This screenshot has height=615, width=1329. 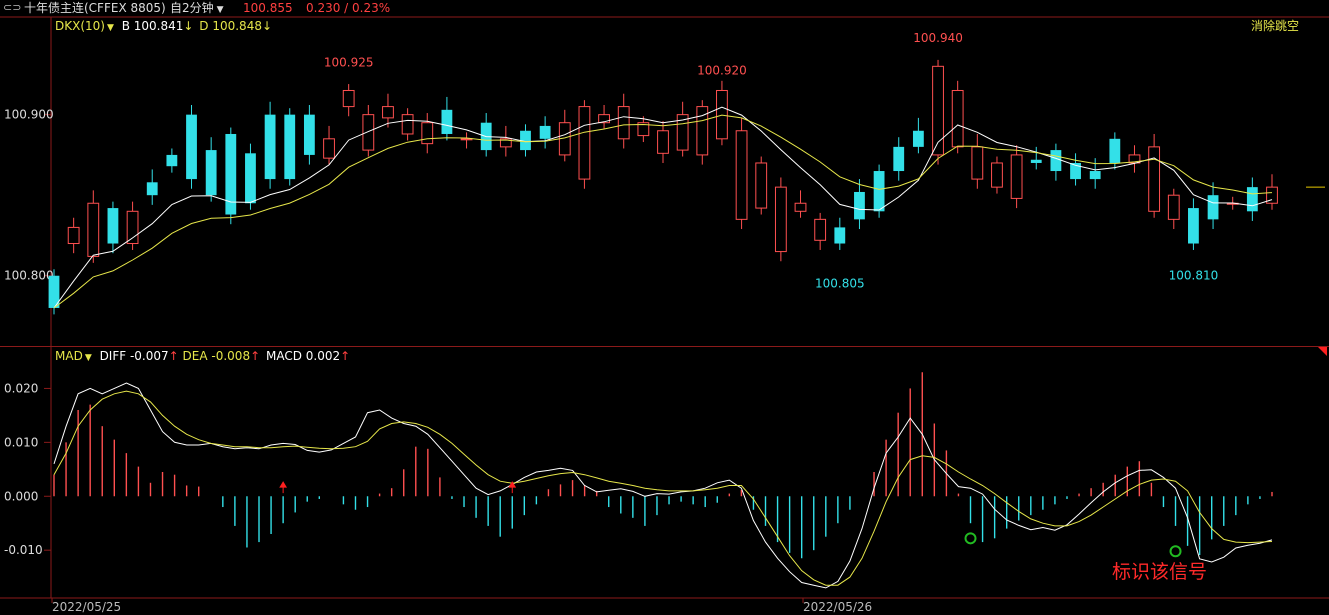 I want to click on period-selector: 自2分钟 ▼, so click(x=197, y=9).